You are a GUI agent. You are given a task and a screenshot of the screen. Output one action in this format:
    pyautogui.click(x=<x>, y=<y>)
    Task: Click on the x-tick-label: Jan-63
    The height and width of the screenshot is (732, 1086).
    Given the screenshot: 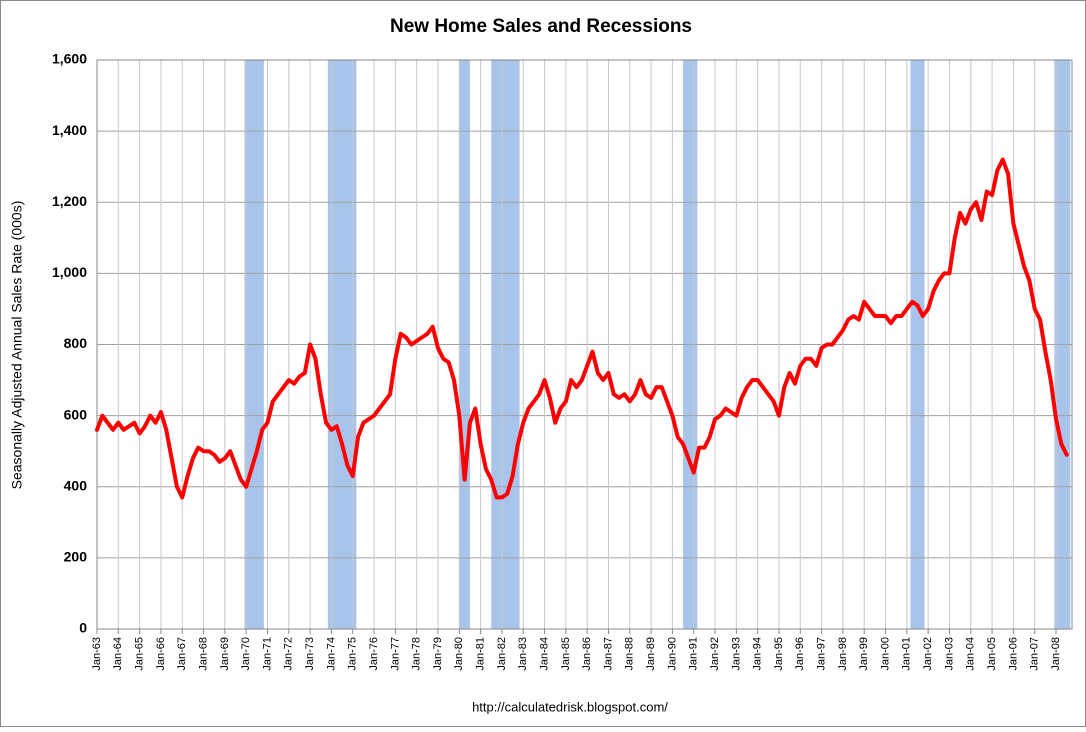 What is the action you would take?
    pyautogui.click(x=97, y=654)
    